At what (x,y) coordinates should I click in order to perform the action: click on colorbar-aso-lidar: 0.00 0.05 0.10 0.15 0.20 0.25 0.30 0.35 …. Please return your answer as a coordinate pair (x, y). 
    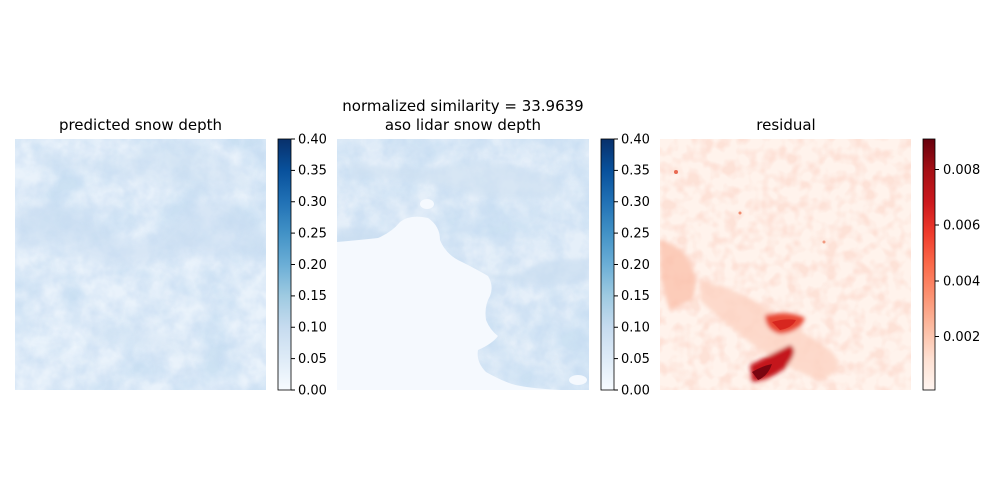
    Looking at the image, I should click on (625, 266).